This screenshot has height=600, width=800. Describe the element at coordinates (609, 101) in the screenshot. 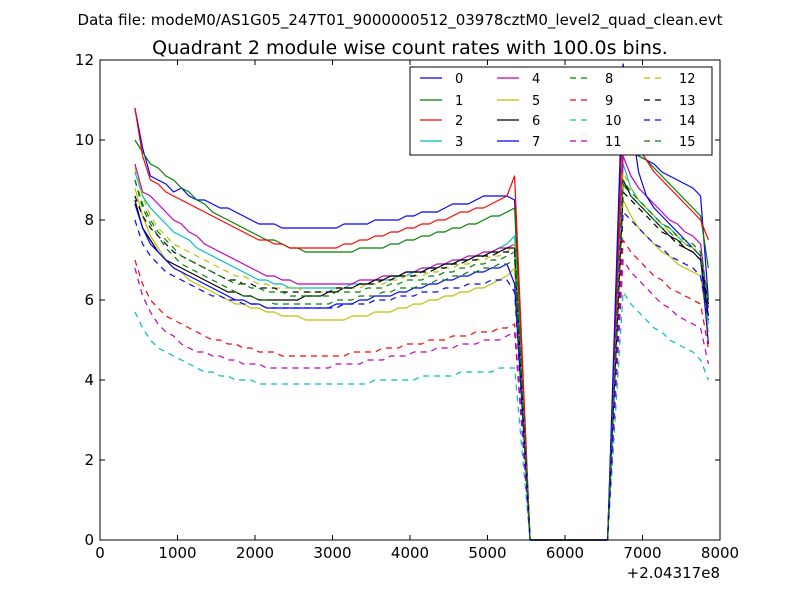

I see `legend-label-9: 9` at that location.